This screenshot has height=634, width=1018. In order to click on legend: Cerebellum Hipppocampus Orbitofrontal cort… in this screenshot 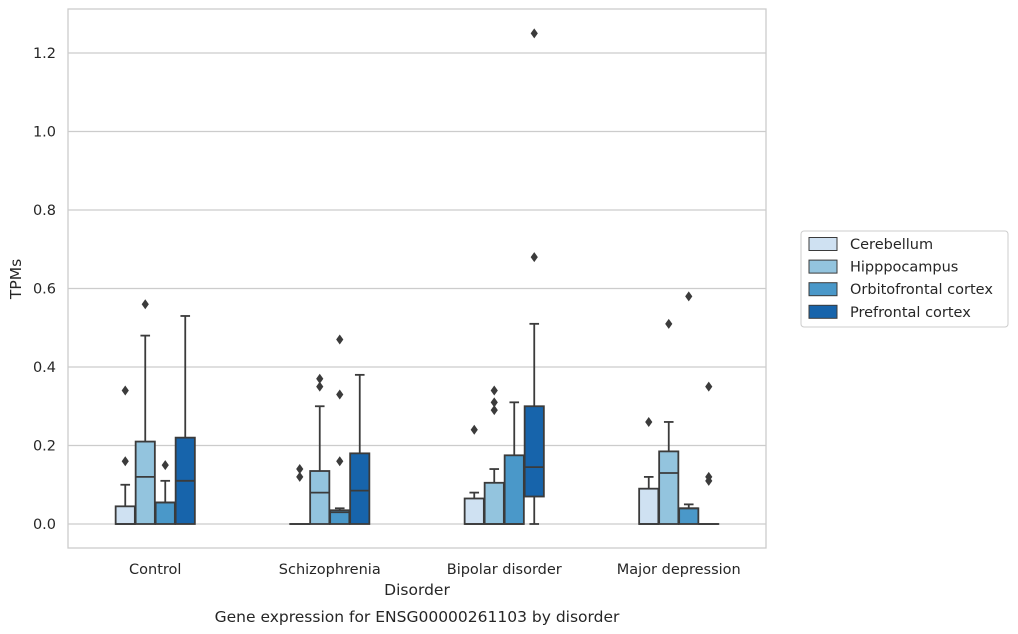, I will do `click(904, 279)`.